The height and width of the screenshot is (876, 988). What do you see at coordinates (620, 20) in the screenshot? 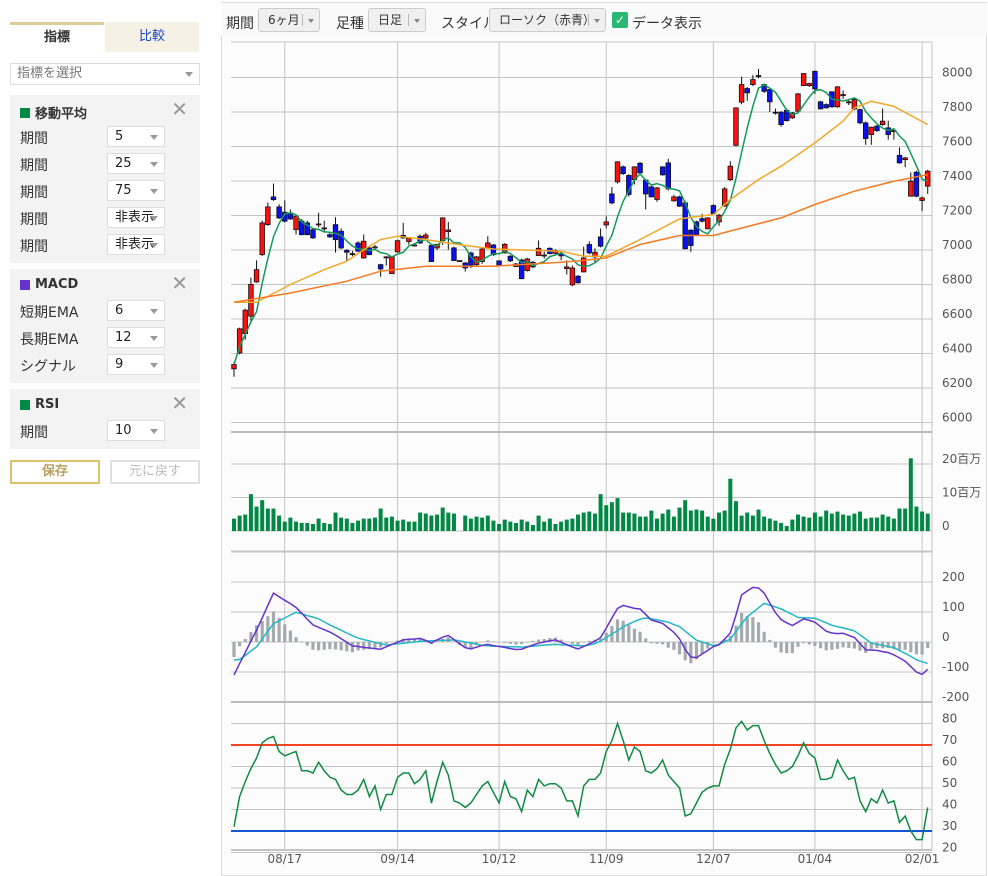
I see `data-display-checkbox: ✓` at bounding box center [620, 20].